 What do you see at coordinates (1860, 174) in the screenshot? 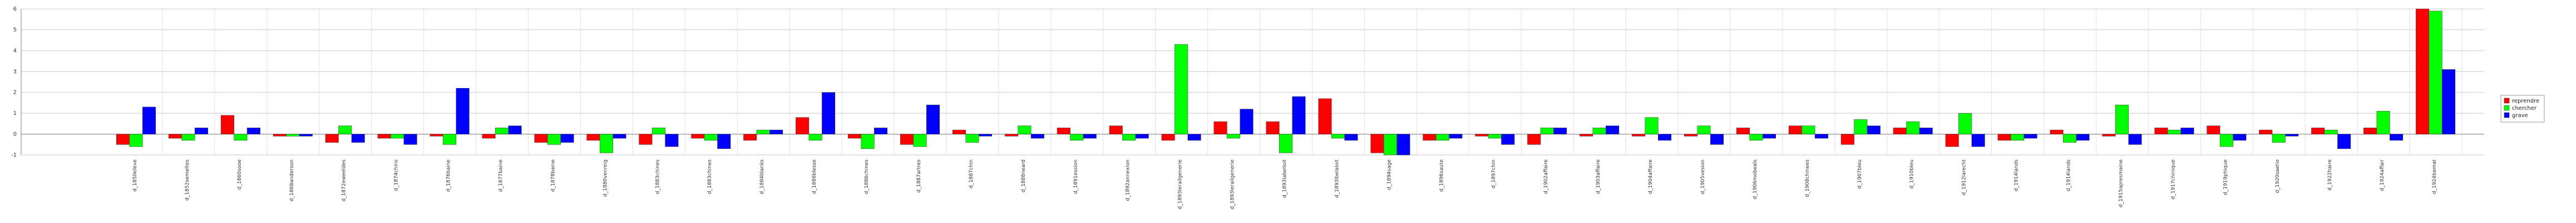
I see `x-tick-label: d_1907bleu` at bounding box center [1860, 174].